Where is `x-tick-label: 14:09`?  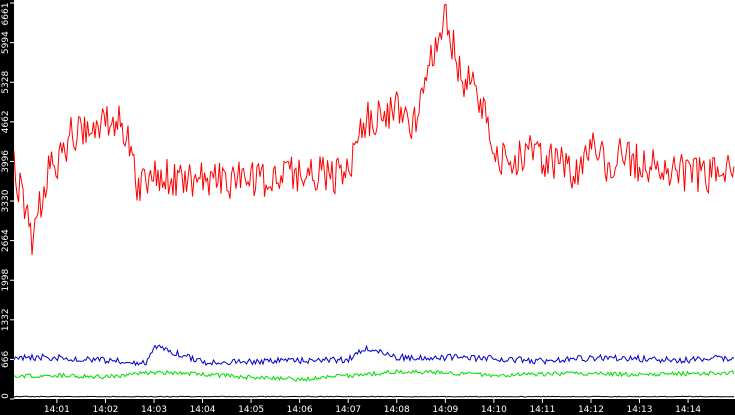 x-tick-label: 14:09 is located at coordinates (445, 410).